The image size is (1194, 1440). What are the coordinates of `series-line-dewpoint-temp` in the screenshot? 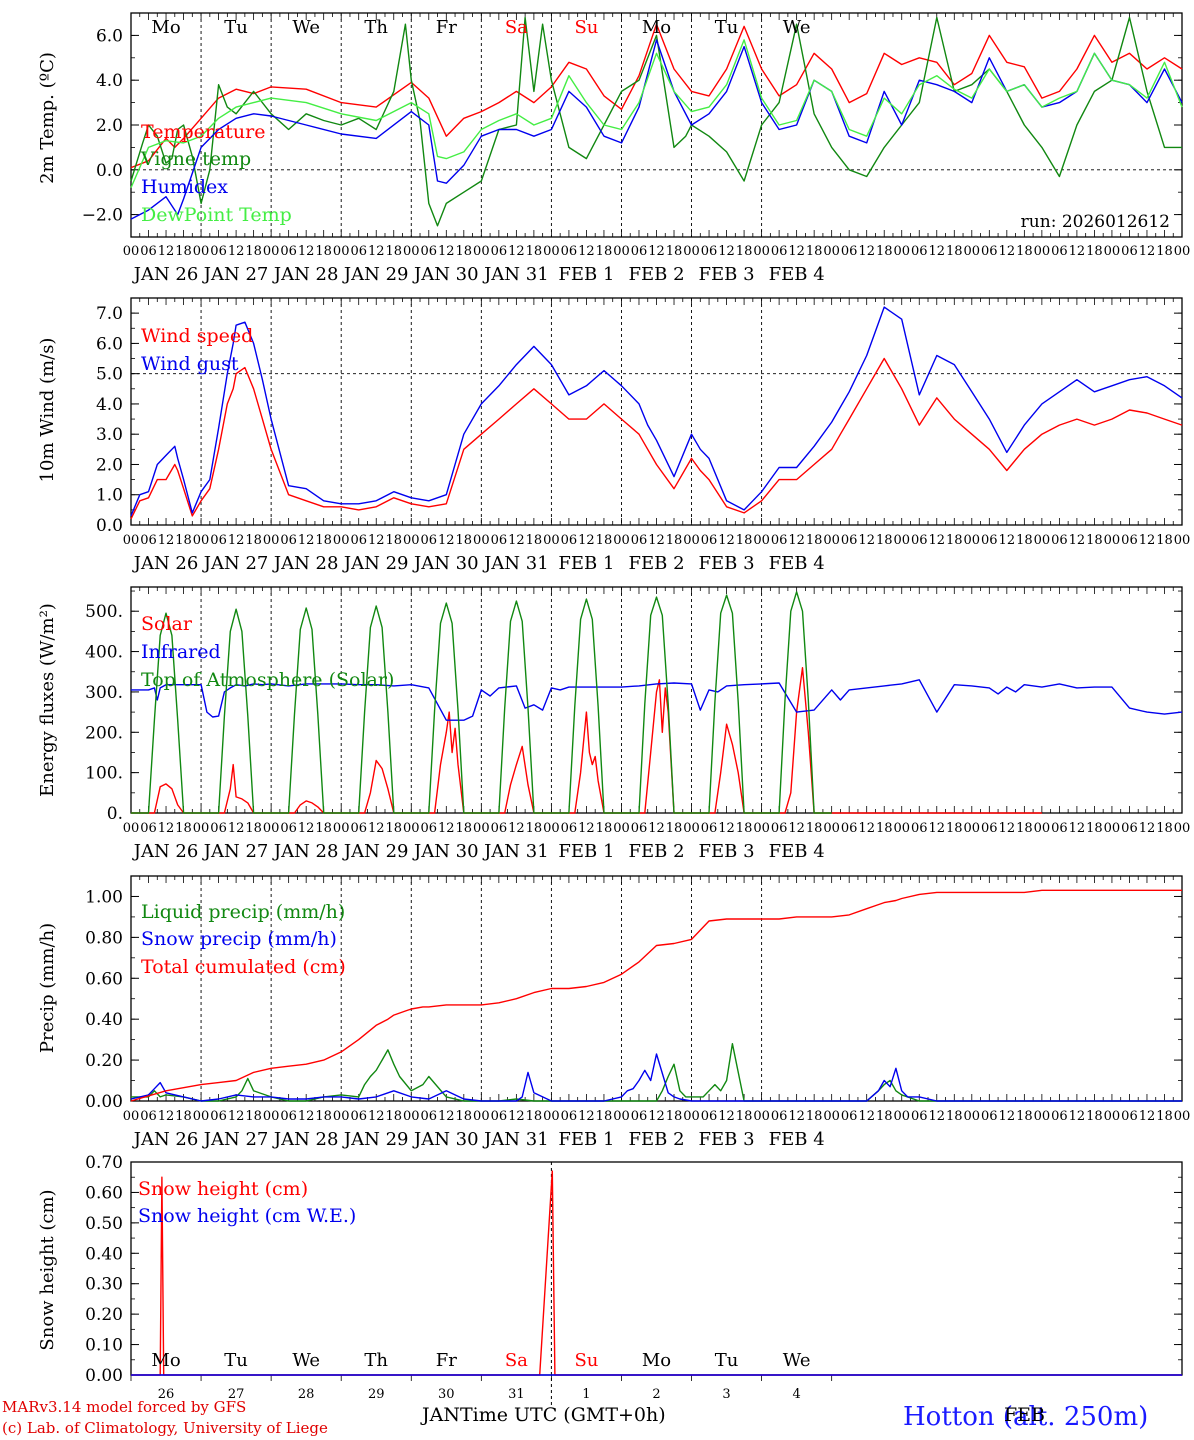 It's located at (656, 113).